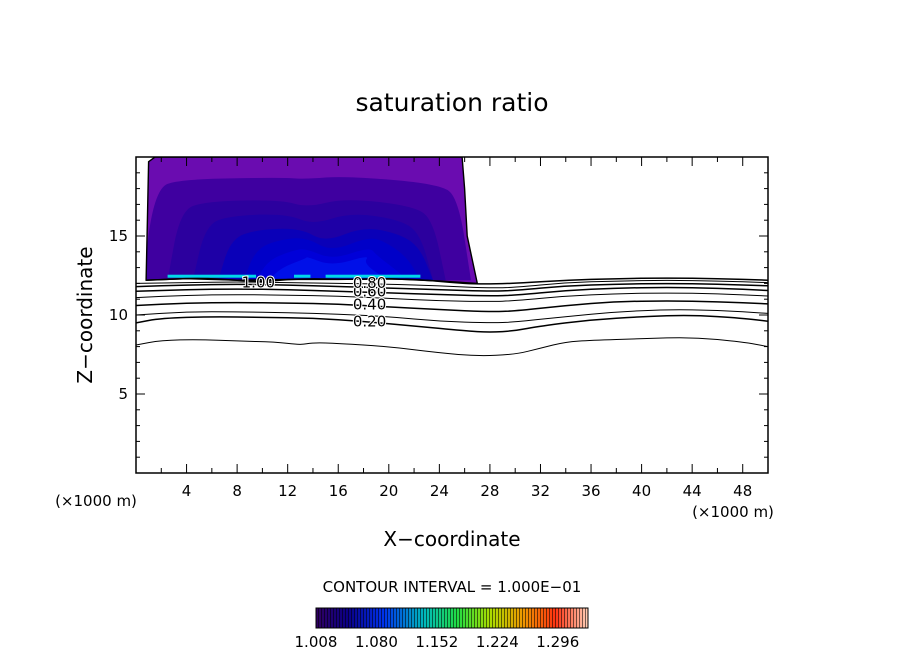 The image size is (904, 654). Describe the element at coordinates (316, 642) in the screenshot. I see `colorbar-tick-label: 1.008` at that location.